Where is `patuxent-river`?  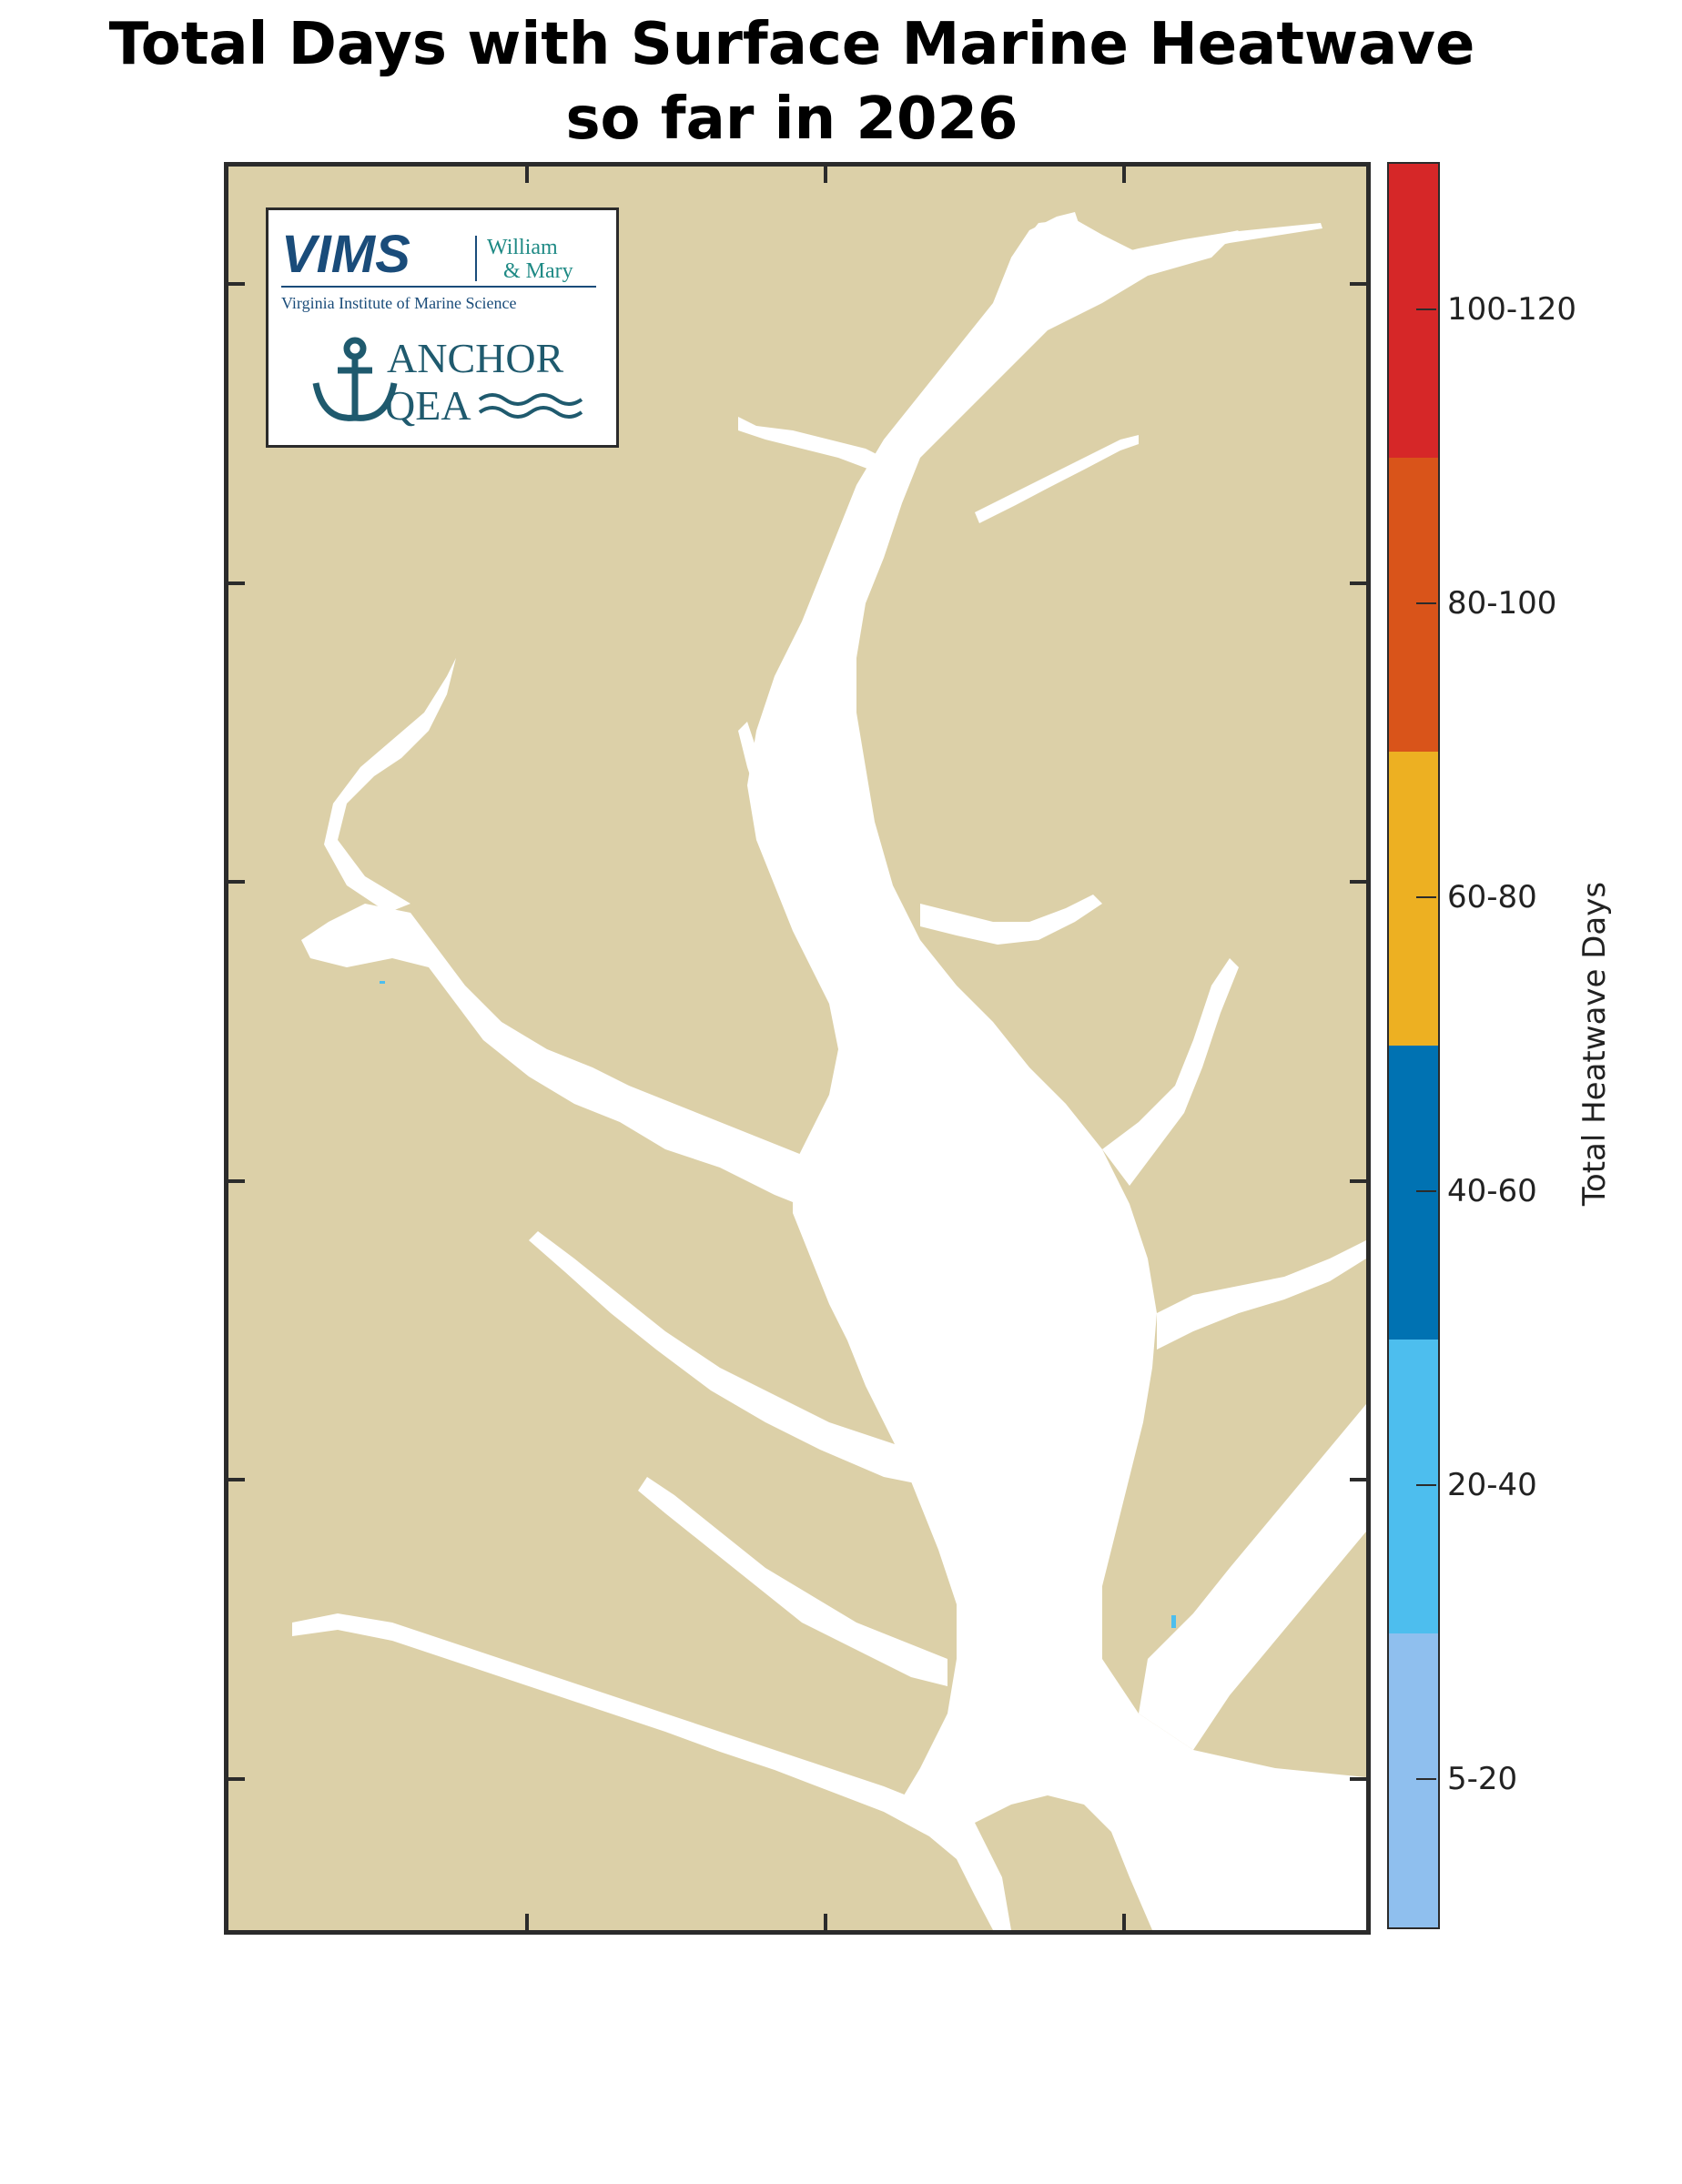 patuxent-river is located at coordinates (811, 872).